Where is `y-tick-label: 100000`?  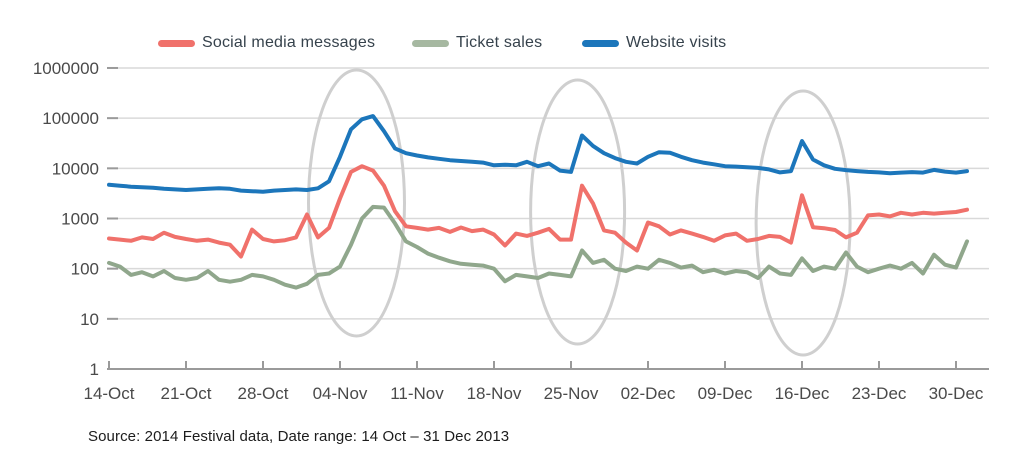
y-tick-label: 100000 is located at coordinates (70, 118).